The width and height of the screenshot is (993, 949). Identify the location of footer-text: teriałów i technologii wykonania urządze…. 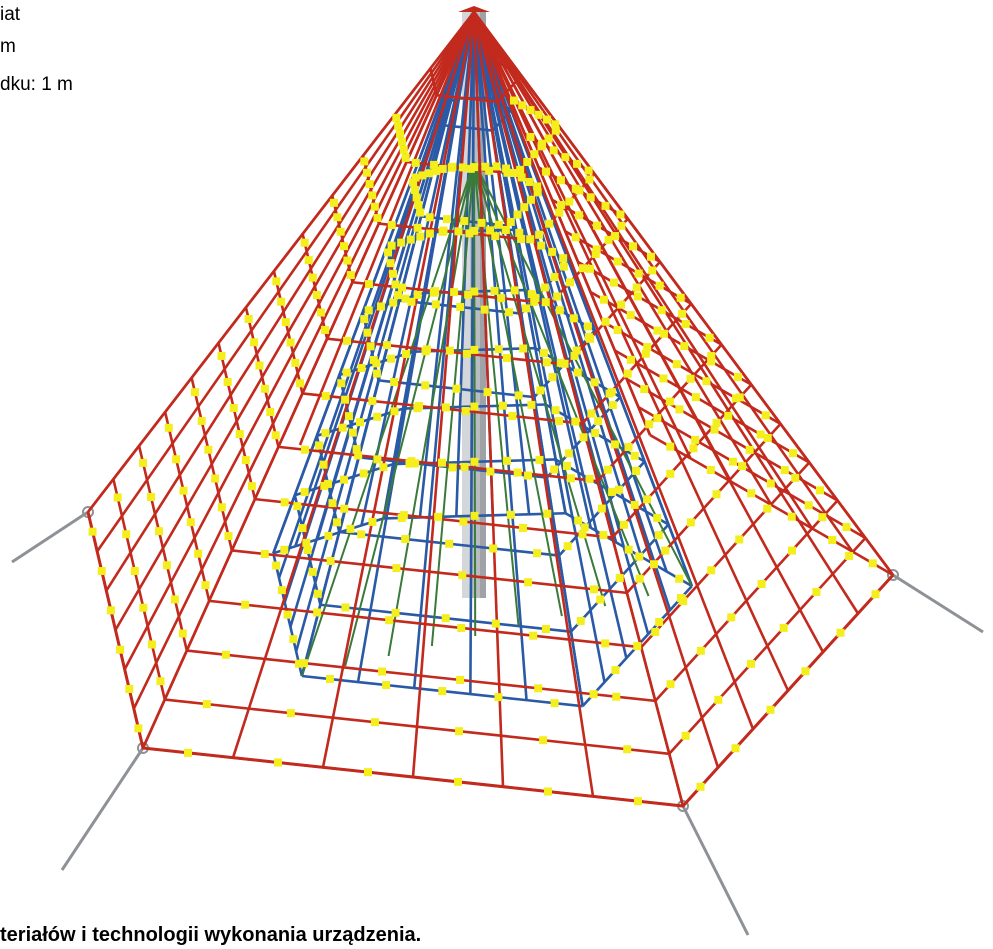
(211, 935).